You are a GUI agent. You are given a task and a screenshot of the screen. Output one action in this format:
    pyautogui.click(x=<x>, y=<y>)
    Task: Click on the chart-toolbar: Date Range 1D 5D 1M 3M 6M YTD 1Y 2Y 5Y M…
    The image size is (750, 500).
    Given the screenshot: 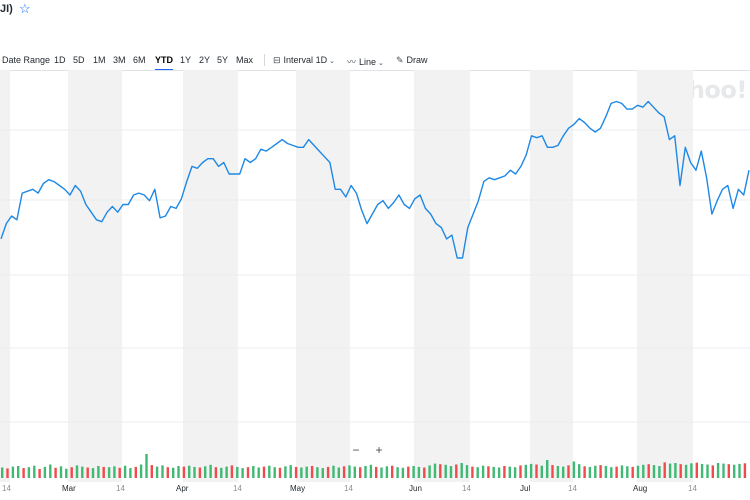 What is the action you would take?
    pyautogui.click(x=375, y=60)
    